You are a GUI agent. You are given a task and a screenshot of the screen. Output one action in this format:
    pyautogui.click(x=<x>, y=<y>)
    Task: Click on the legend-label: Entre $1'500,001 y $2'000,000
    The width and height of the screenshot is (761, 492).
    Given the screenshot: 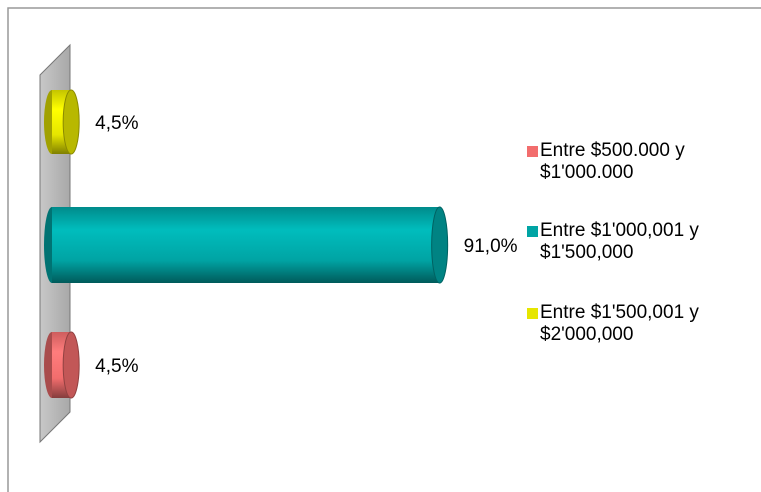 What is the action you would take?
    pyautogui.click(x=619, y=323)
    